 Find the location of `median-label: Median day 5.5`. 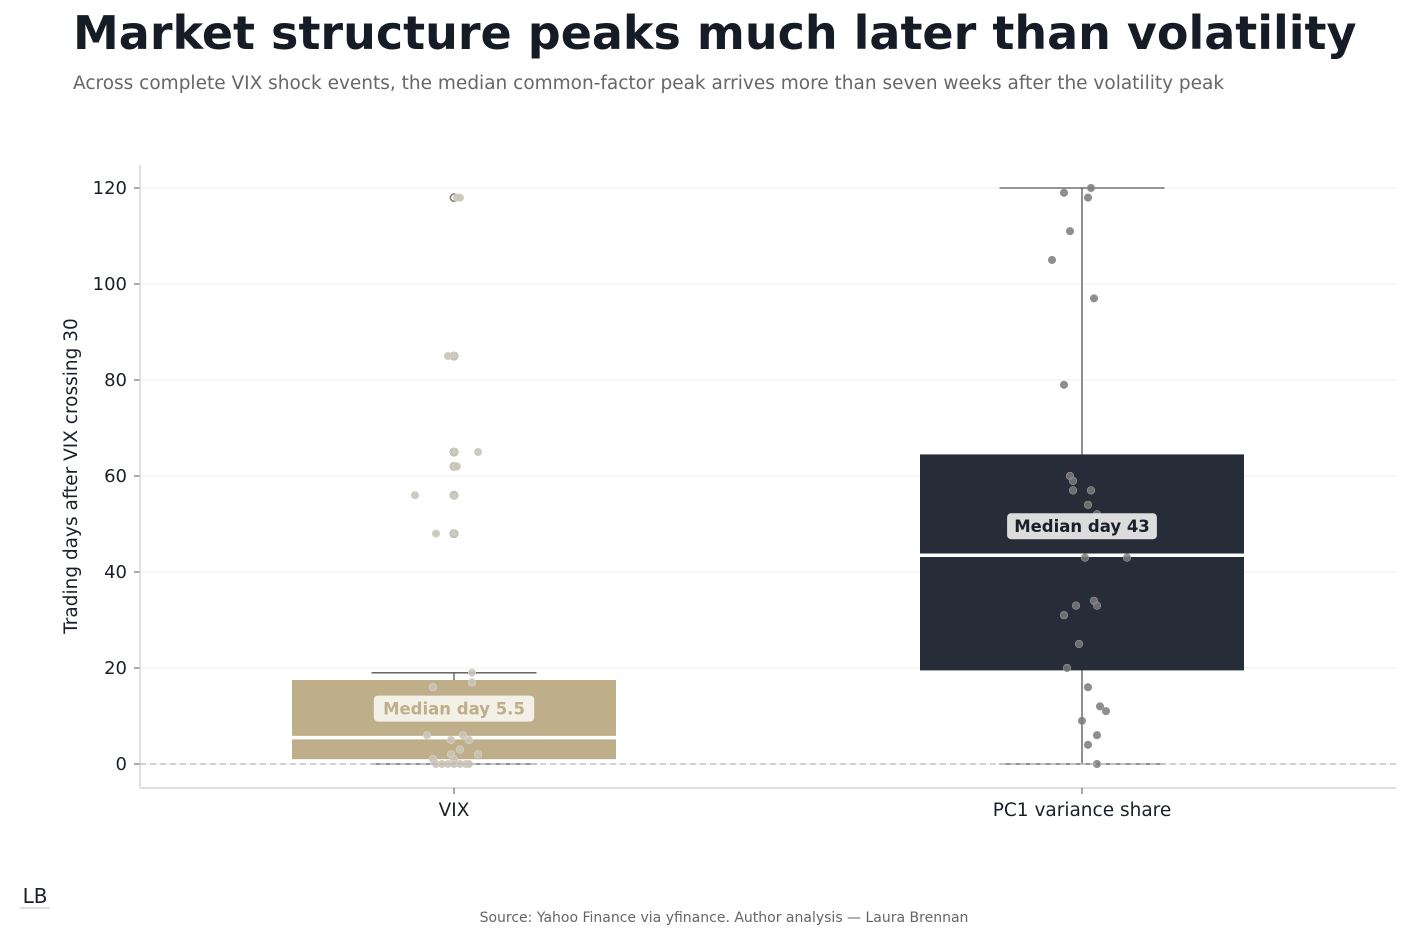

median-label: Median day 5.5 is located at coordinates (454, 709).